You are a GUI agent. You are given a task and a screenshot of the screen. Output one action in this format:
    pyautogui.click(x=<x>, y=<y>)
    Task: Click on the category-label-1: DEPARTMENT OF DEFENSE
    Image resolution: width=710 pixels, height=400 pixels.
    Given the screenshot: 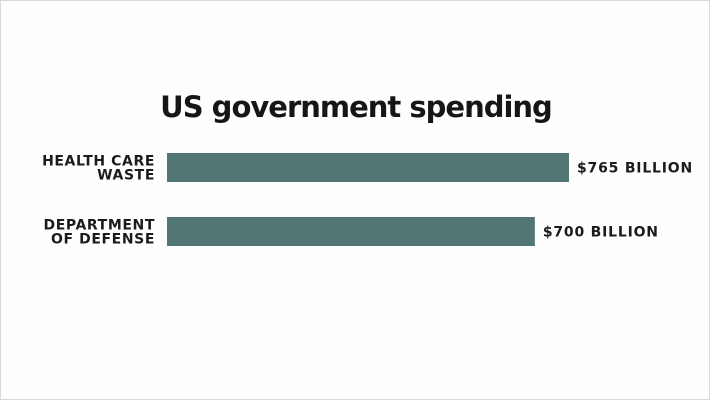 What is the action you would take?
    pyautogui.click(x=99, y=233)
    